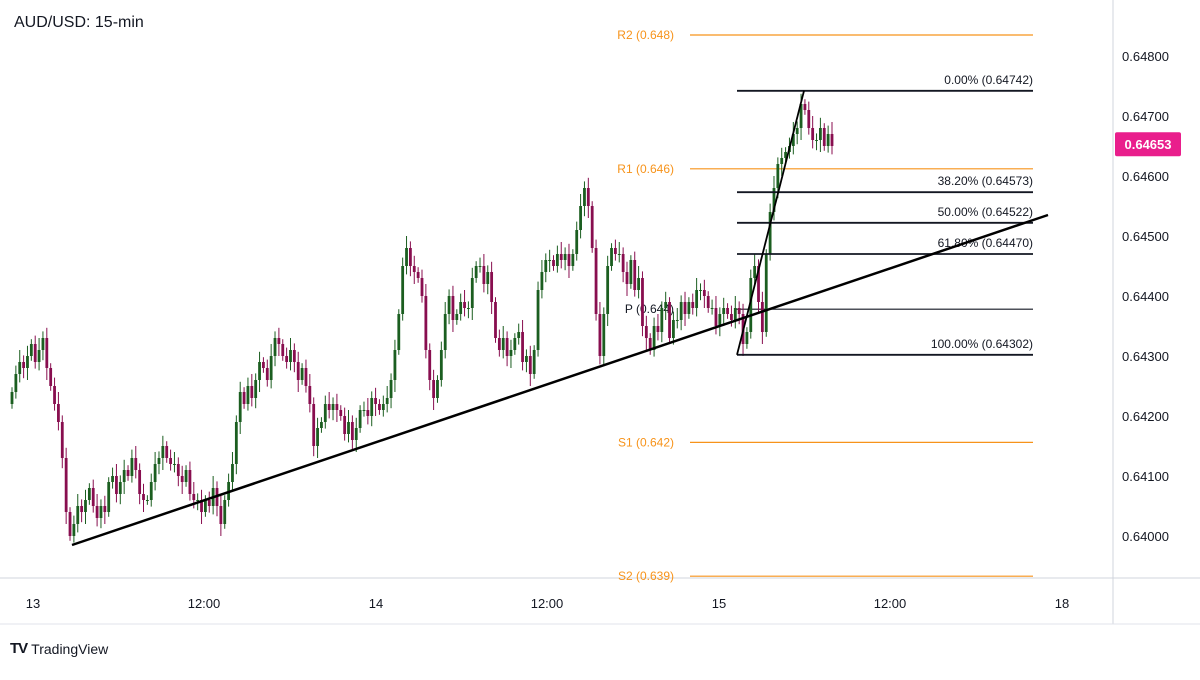 This screenshot has width=1200, height=680. What do you see at coordinates (719, 603) in the screenshot?
I see `x-tick-label-4: 15` at bounding box center [719, 603].